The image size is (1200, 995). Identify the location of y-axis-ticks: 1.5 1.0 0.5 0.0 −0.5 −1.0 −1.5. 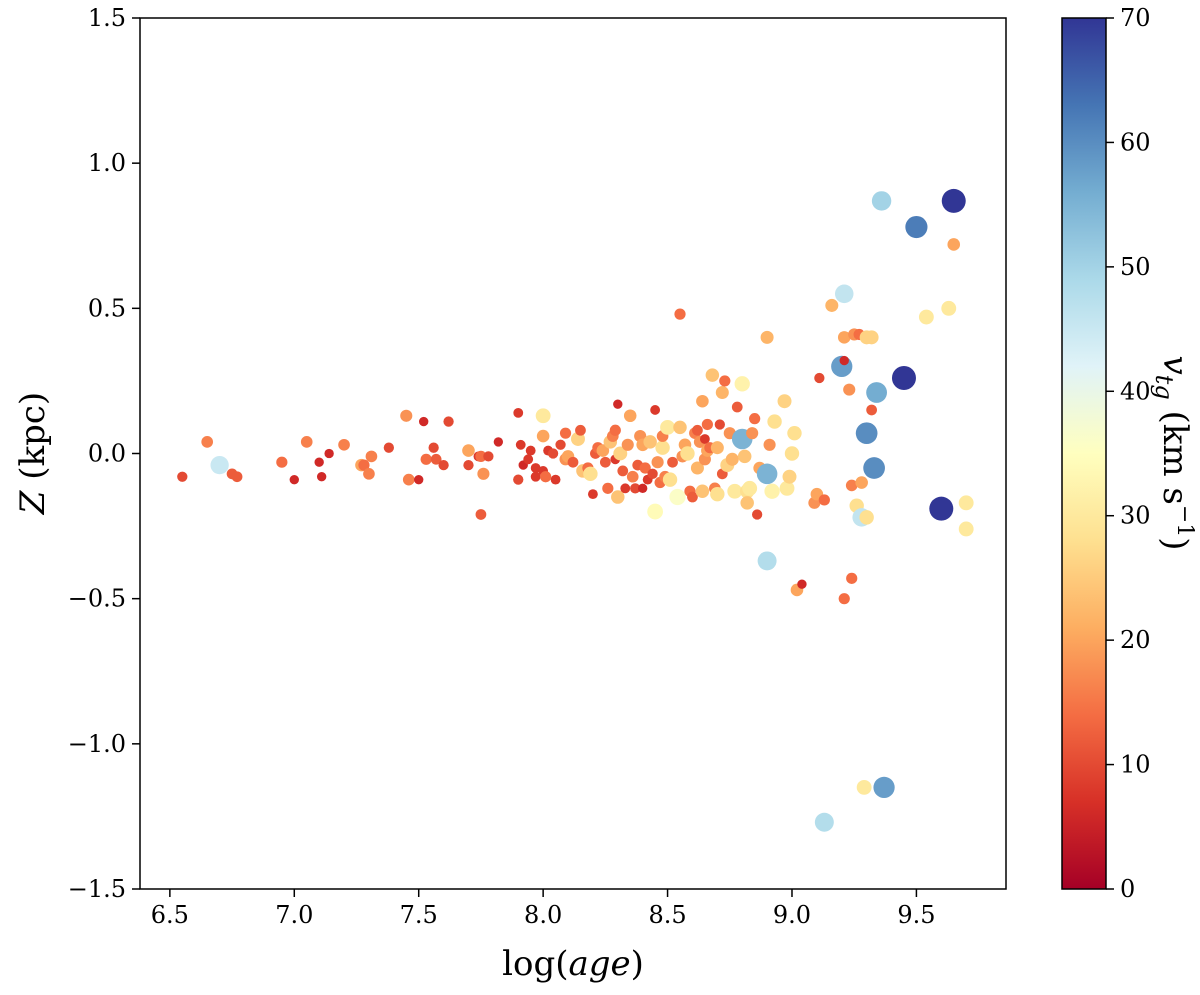
(104, 453).